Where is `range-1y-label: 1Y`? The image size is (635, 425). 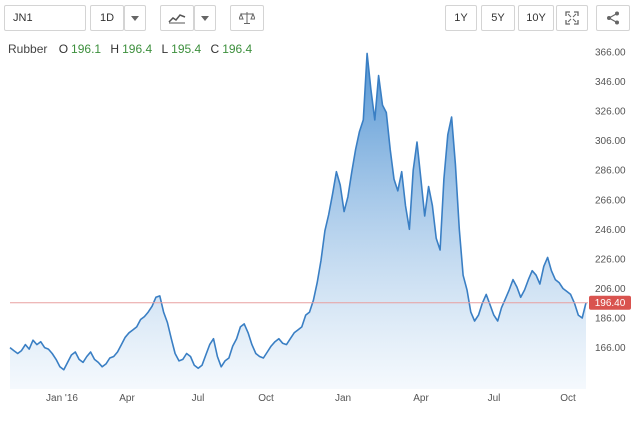
range-1y-label: 1Y is located at coordinates (461, 18).